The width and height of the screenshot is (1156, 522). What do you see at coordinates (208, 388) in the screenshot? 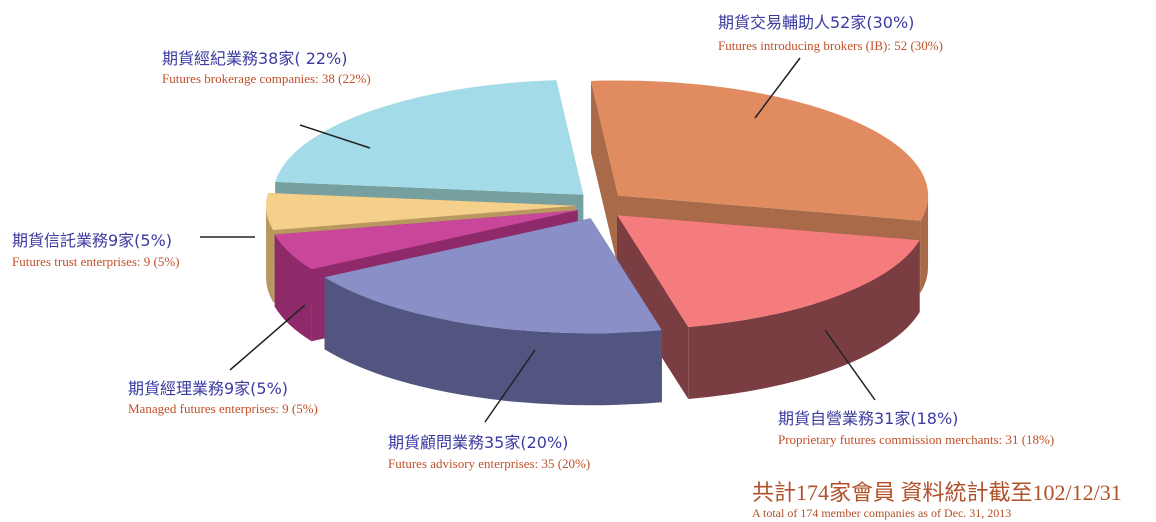
I see `slice-label: 期貨經理業務9家(5%)` at bounding box center [208, 388].